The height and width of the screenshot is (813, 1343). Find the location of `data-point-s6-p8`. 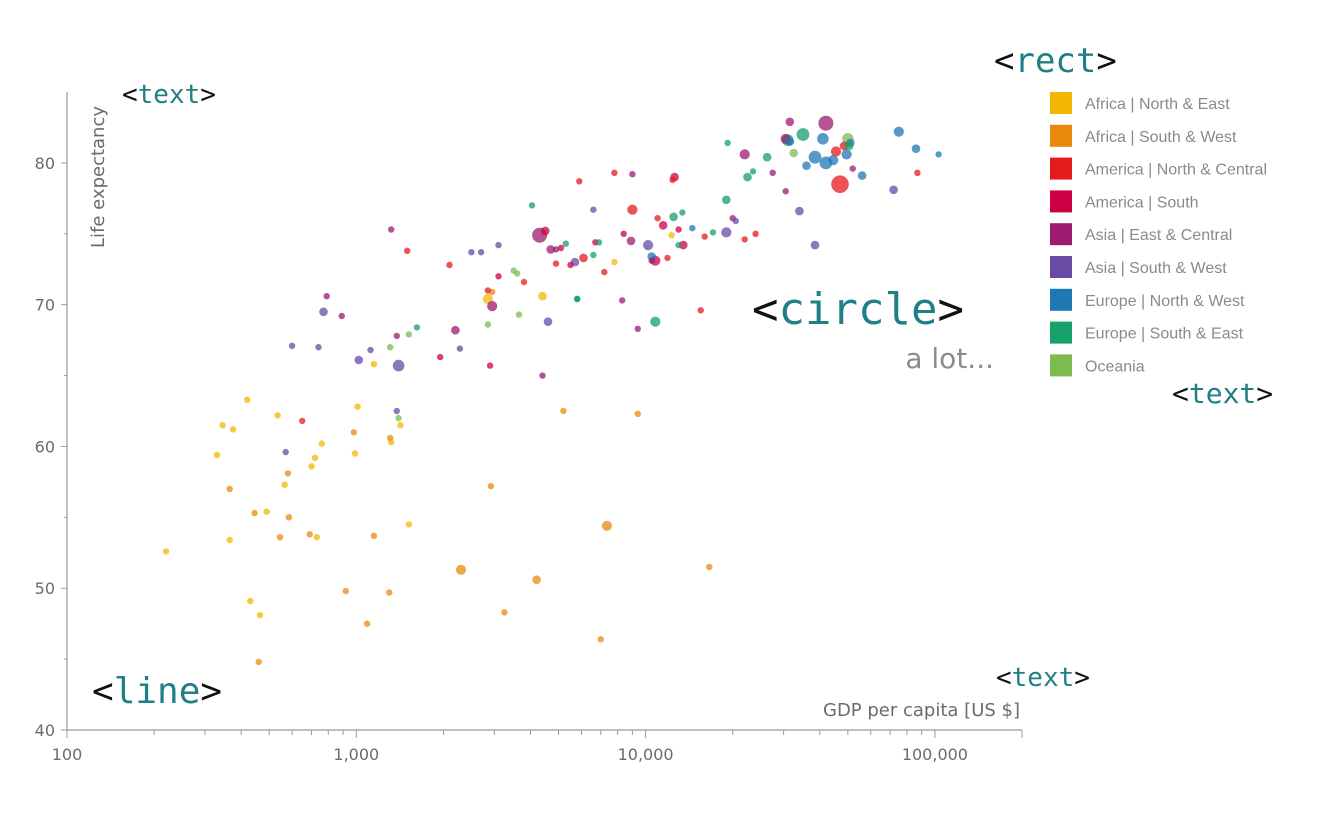

data-point-s6-p8 is located at coordinates (862, 175).